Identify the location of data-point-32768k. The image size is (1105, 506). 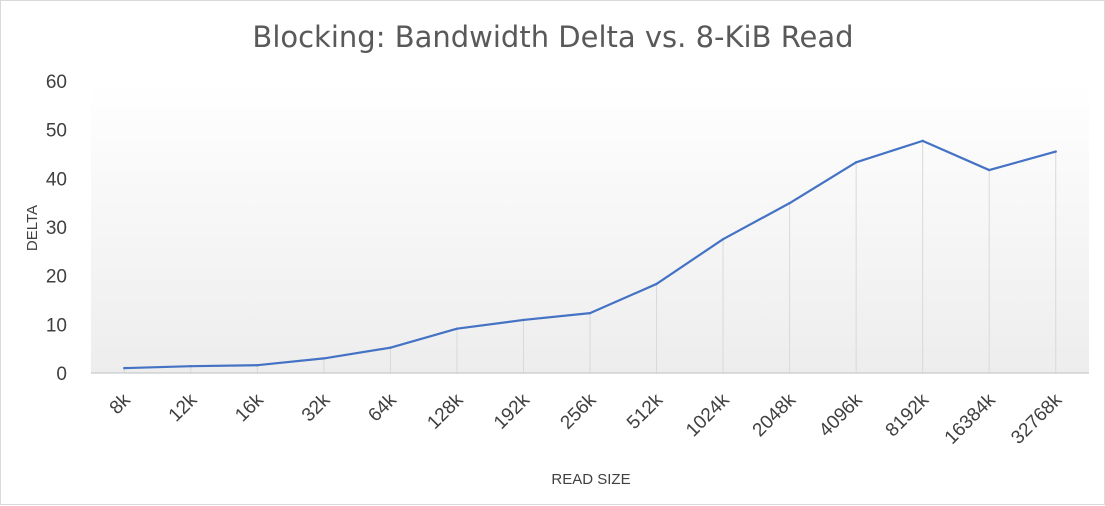
(1055, 151).